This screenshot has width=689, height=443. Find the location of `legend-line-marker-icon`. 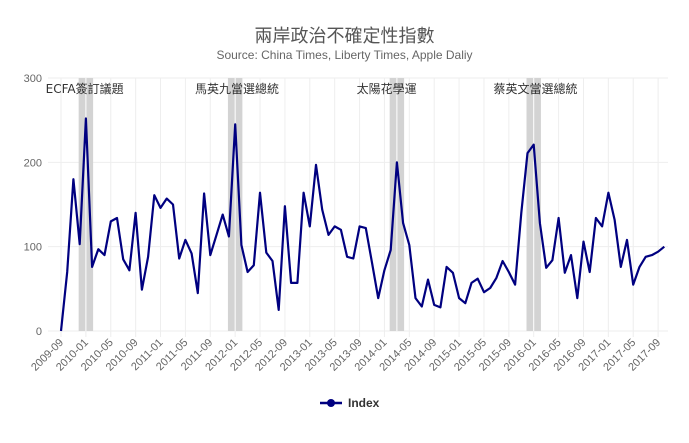

legend-line-marker-icon is located at coordinates (331, 403).